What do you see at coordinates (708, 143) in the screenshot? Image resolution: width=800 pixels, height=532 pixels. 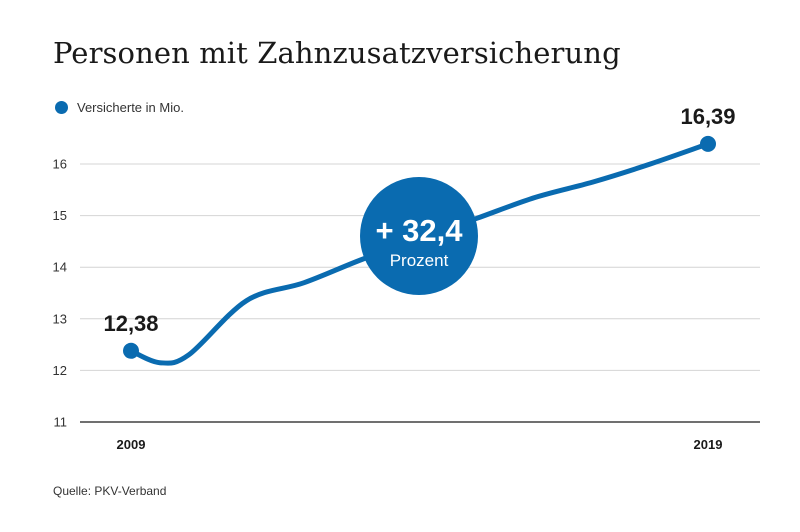 I see `data-point-2019` at bounding box center [708, 143].